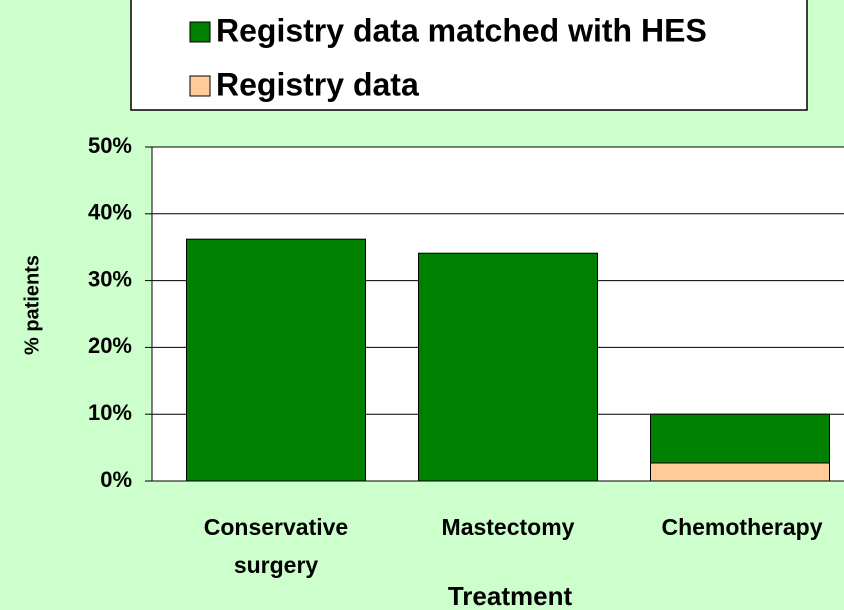 This screenshot has height=610, width=844. Describe the element at coordinates (469, 55) in the screenshot. I see `legend-box` at that location.